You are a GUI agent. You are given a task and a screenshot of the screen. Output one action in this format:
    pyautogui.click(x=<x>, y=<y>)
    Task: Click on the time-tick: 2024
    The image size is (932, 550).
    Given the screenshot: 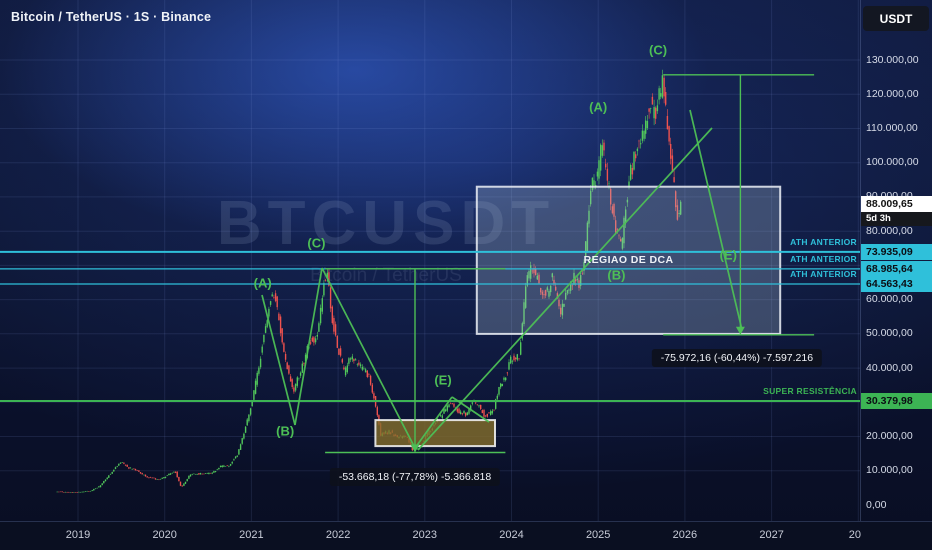 What is the action you would take?
    pyautogui.click(x=511, y=535)
    